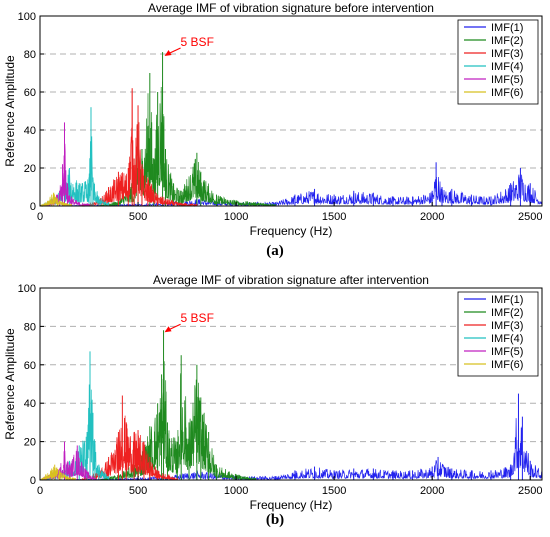 This screenshot has height=537, width=550. I want to click on panel-caption-b: (b), so click(275, 520).